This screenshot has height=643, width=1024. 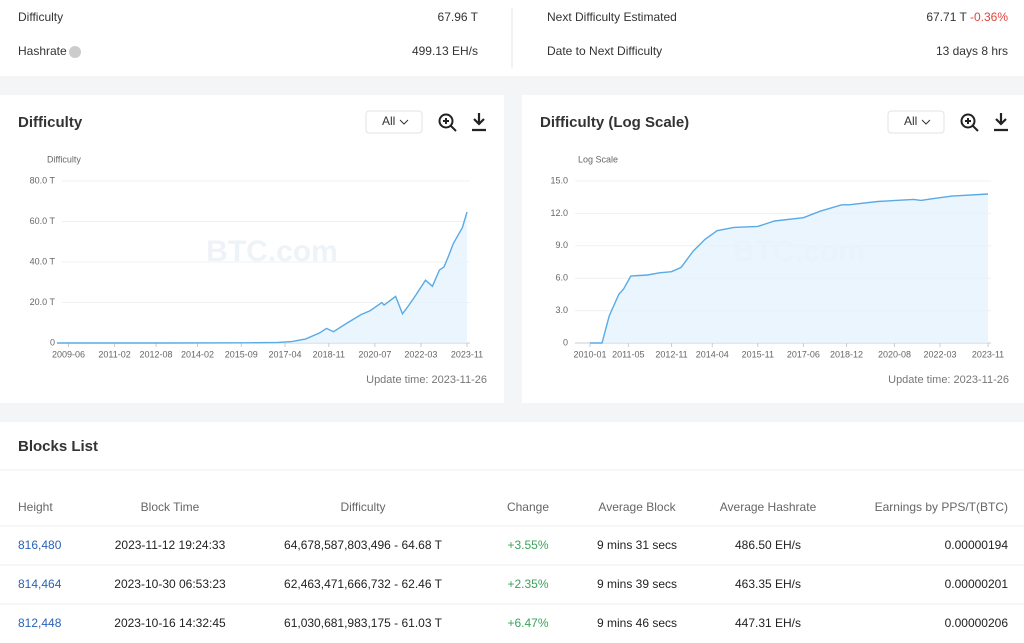 I want to click on cell: 64,678,587,803,496 - 64.68 T, so click(x=363, y=545).